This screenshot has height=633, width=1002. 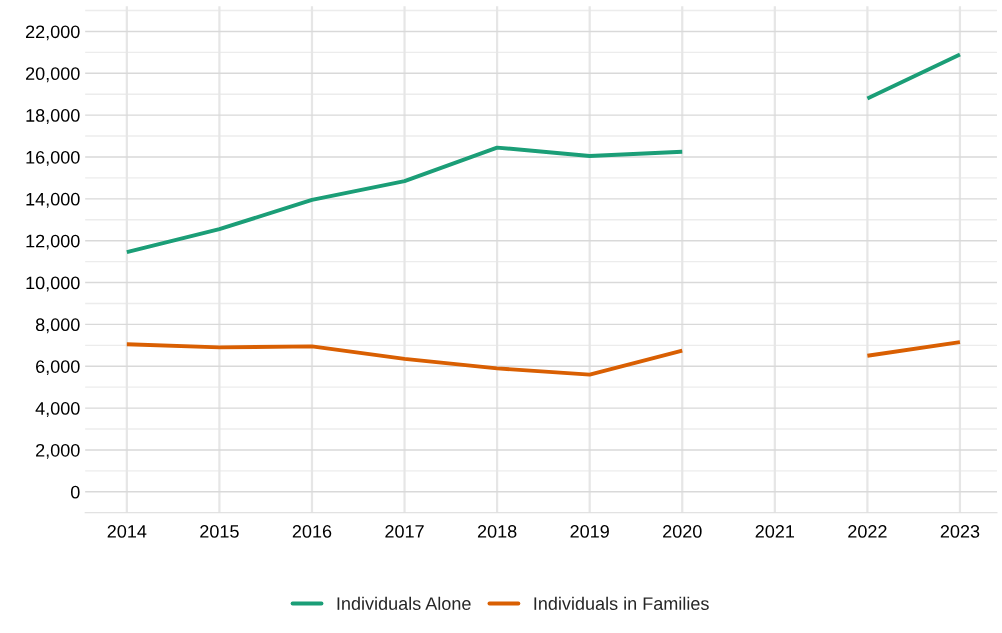 I want to click on y-tick-label: 12,000, so click(x=53, y=242).